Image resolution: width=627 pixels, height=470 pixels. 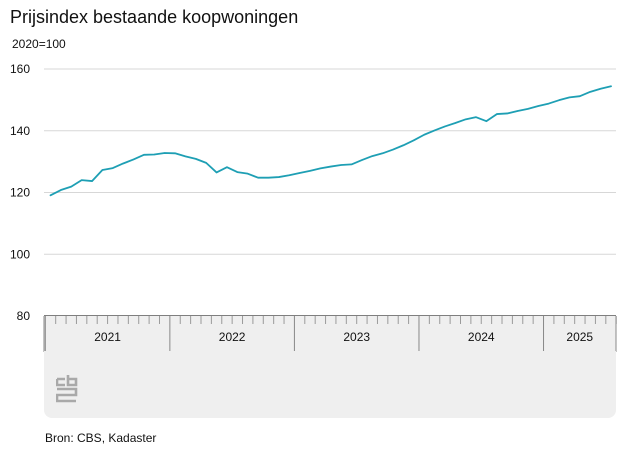 I want to click on x-tick-labels: 2021 2022 2023 2024 2025, so click(x=343, y=337).